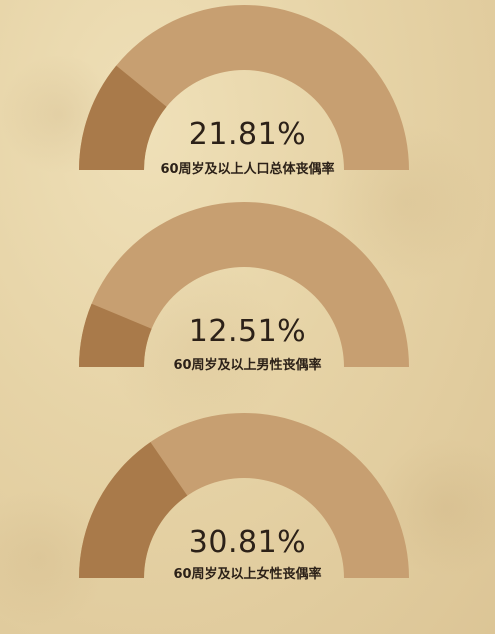 This screenshot has width=495, height=634. What do you see at coordinates (247, 331) in the screenshot?
I see `gauge-value-male: 12.51%` at bounding box center [247, 331].